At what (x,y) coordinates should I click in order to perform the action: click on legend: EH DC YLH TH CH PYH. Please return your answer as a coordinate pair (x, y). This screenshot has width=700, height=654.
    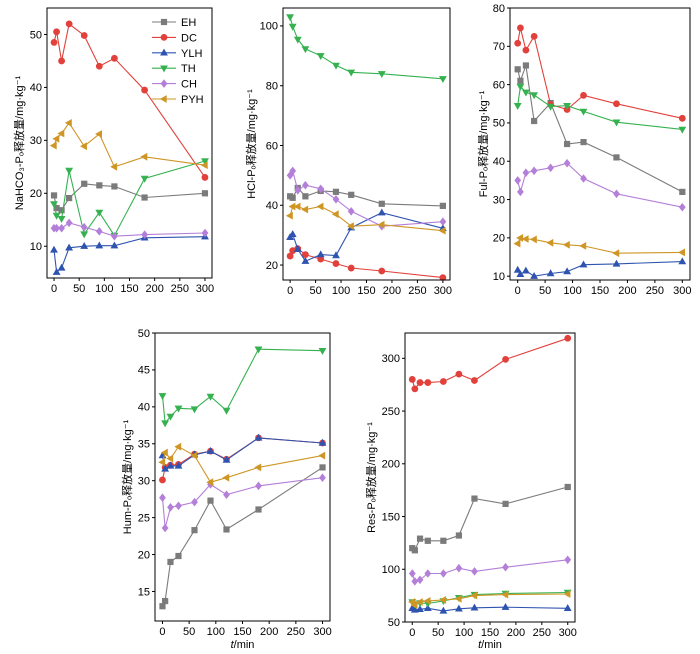
    Looking at the image, I should click on (178, 61).